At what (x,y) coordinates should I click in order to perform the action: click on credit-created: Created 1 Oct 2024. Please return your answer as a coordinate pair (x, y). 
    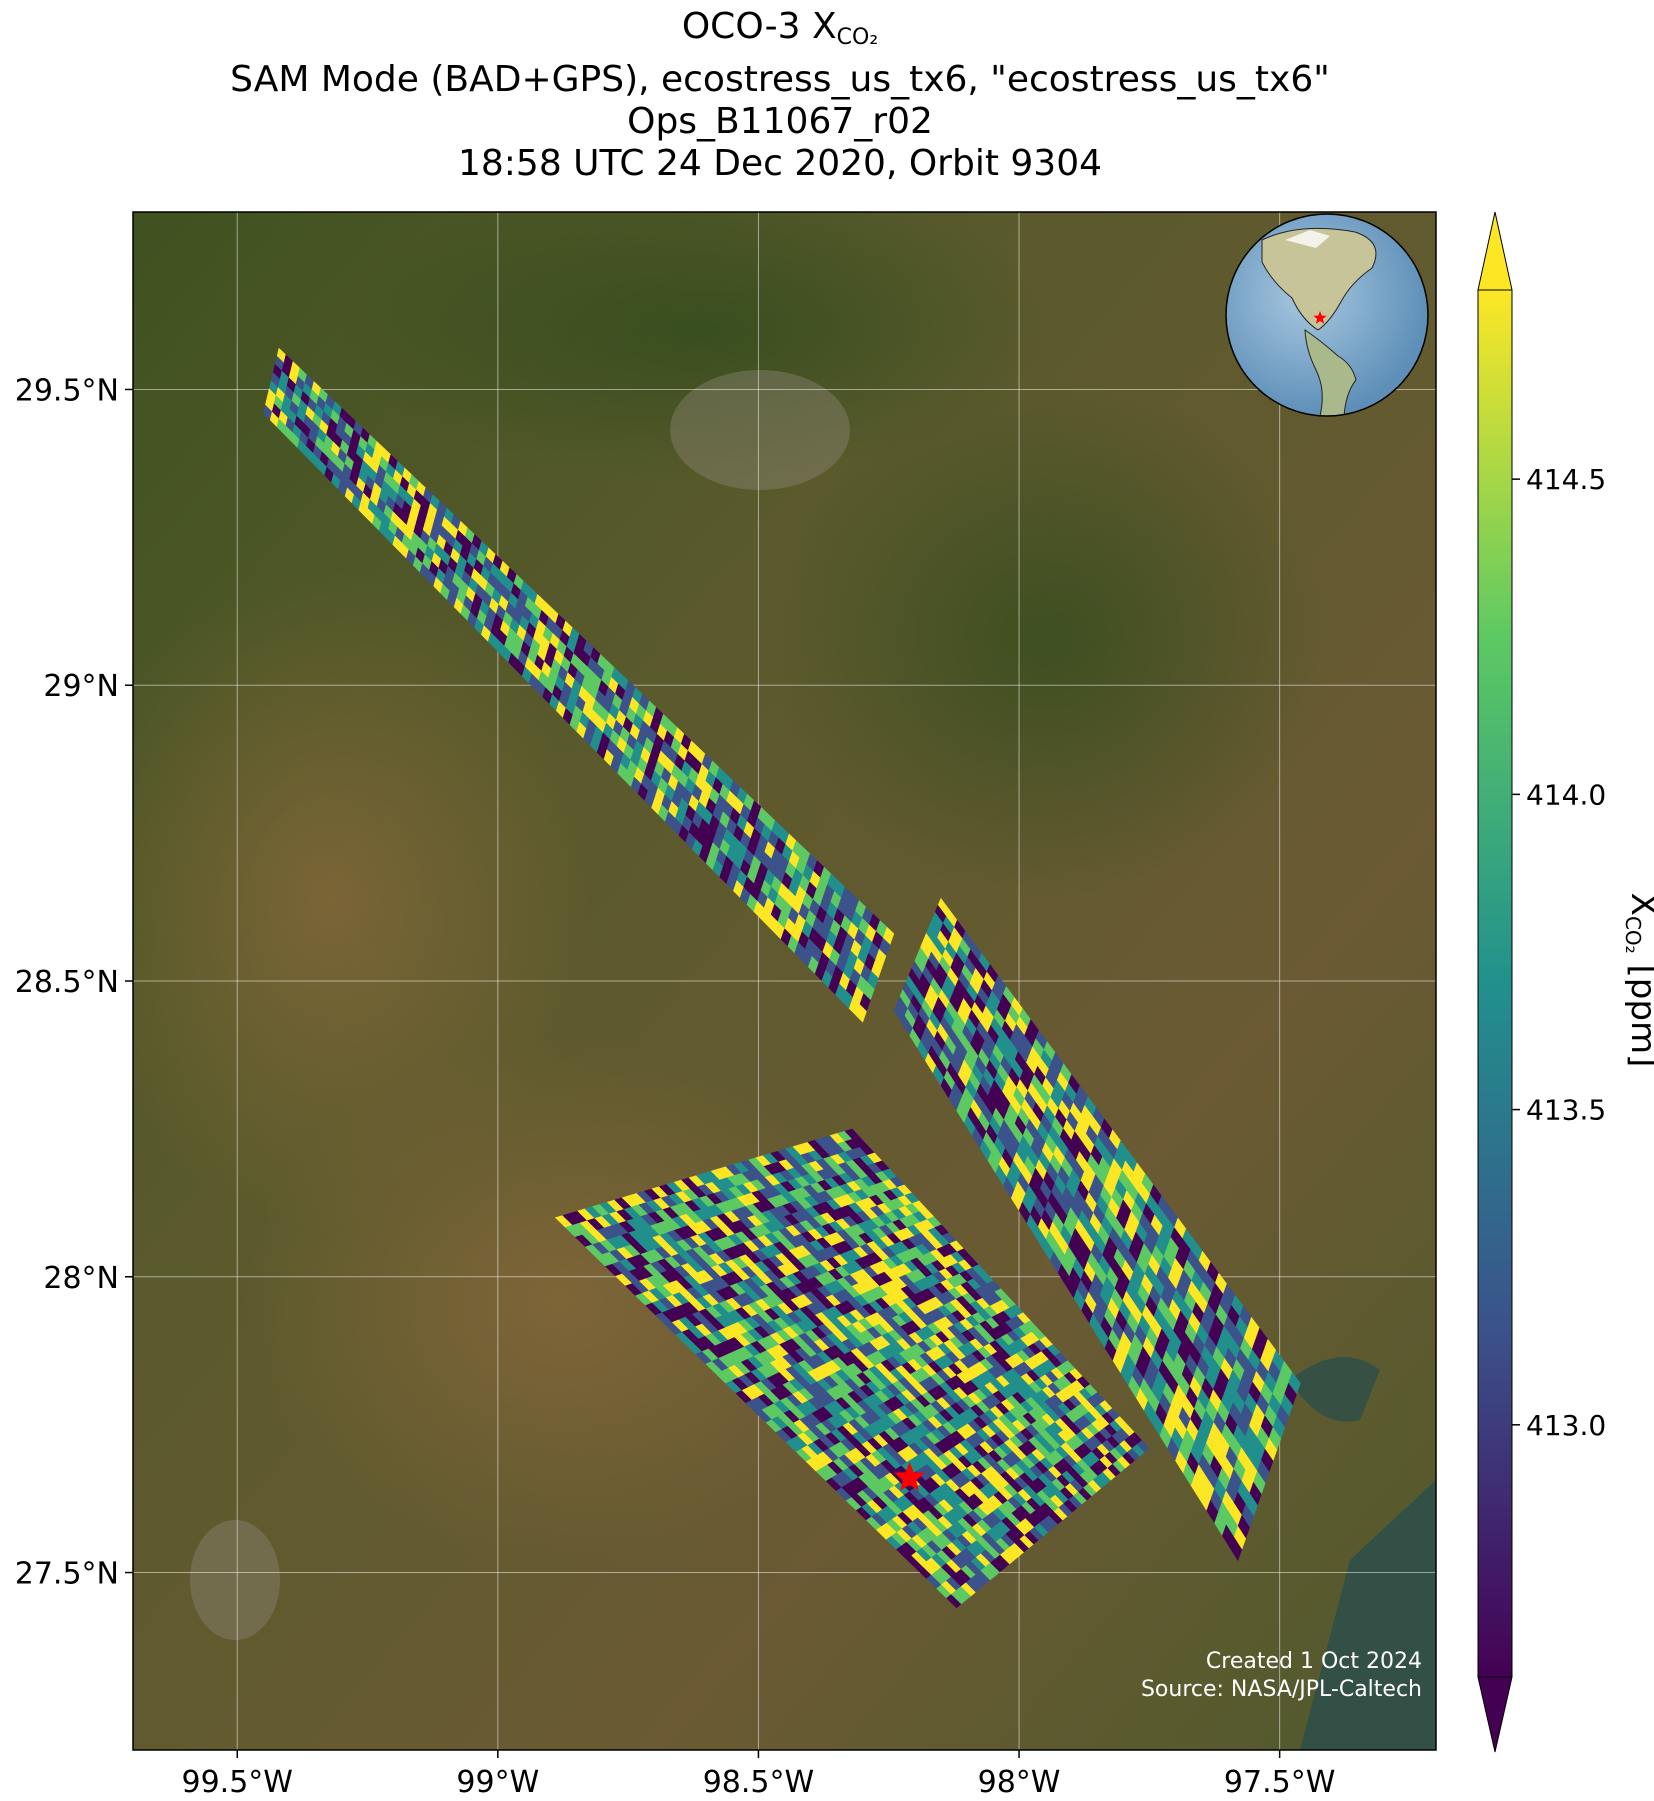
    Looking at the image, I should click on (1314, 1661).